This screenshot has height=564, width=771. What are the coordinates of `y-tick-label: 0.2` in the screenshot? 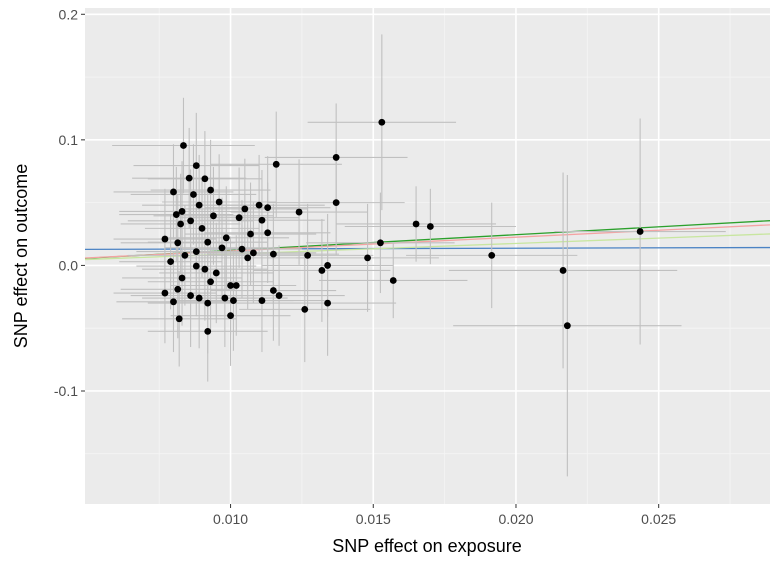 It's located at (69, 14).